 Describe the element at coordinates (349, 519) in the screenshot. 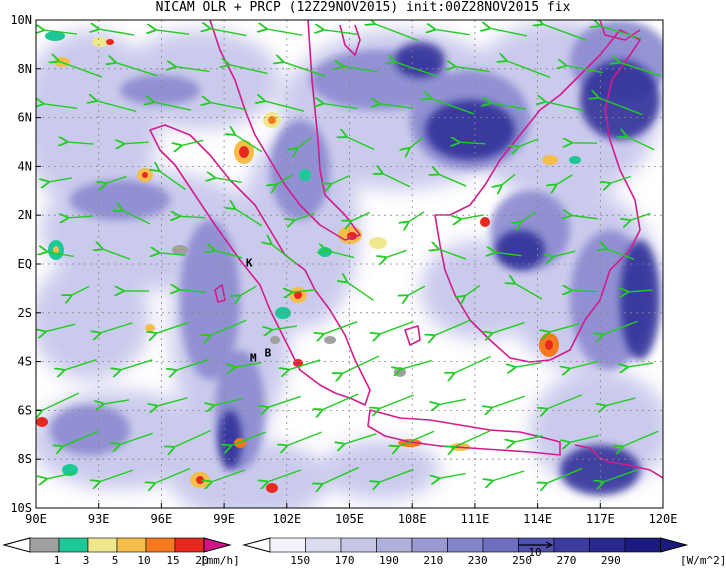

I see `lon-tick-label: 105E` at that location.